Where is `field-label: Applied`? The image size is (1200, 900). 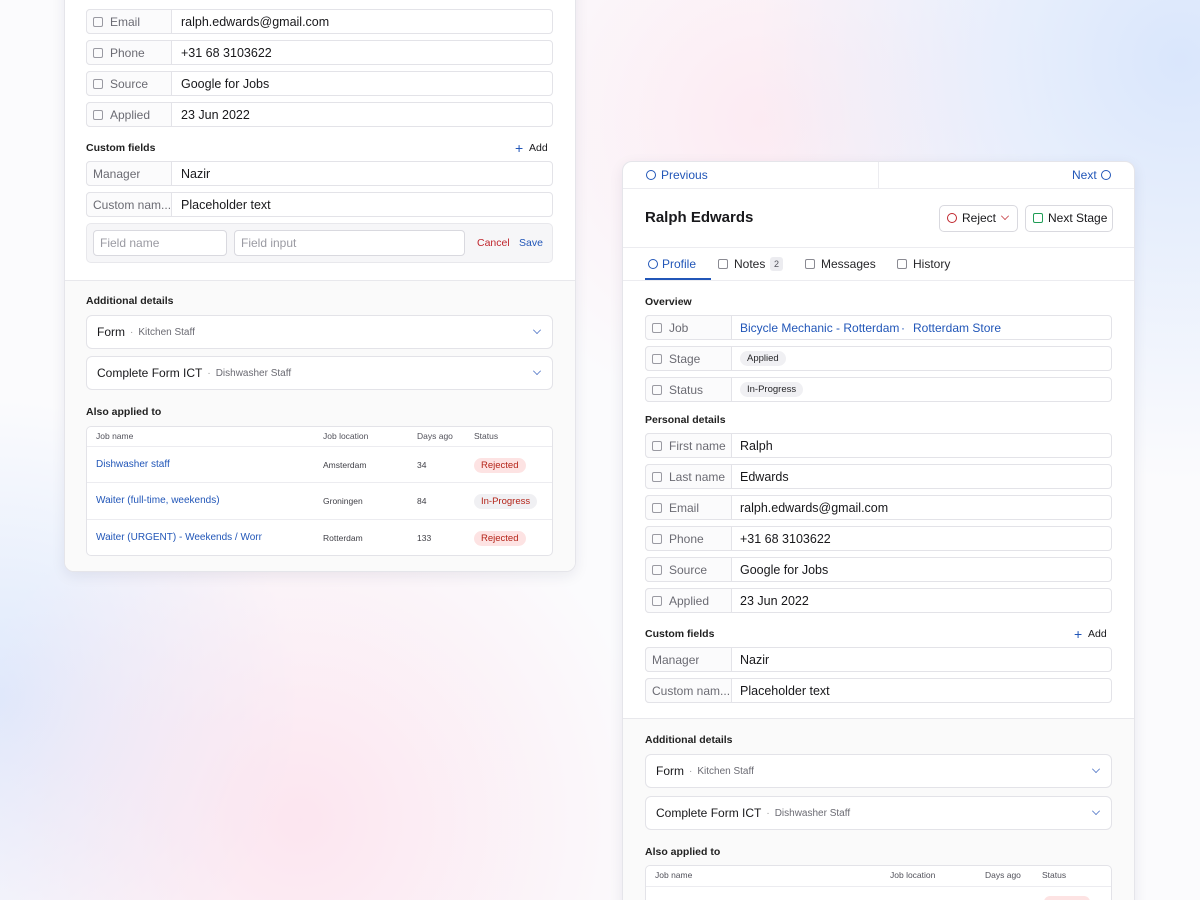
field-label: Applied is located at coordinates (130, 114).